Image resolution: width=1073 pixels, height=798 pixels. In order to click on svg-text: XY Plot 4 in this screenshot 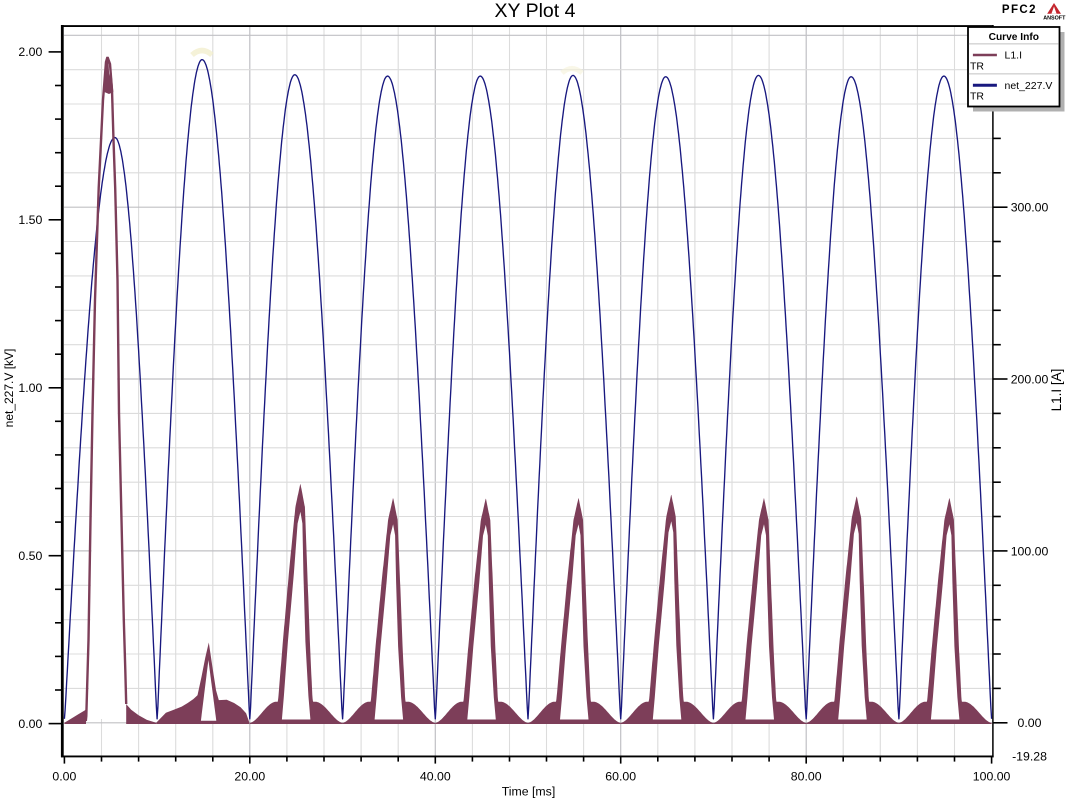, I will do `click(535, 11)`.